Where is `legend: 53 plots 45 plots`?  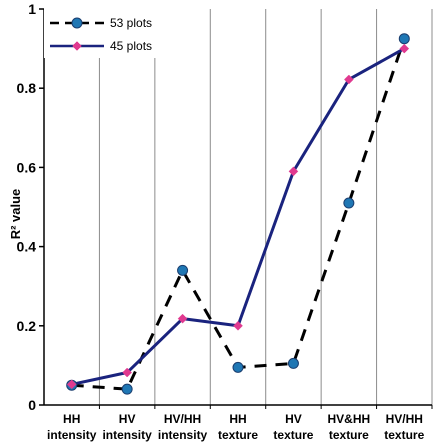 legend: 53 plots 45 plots is located at coordinates (109, 33).